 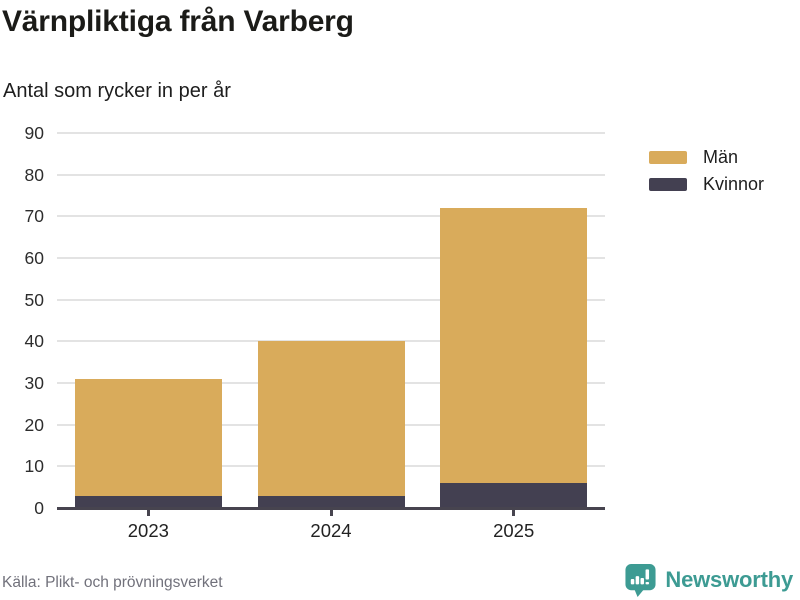 I want to click on bar-2023-män, so click(x=148, y=437).